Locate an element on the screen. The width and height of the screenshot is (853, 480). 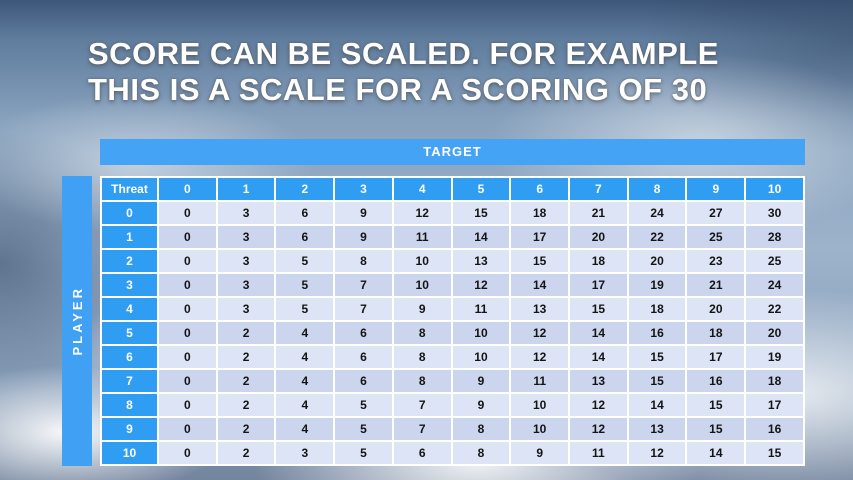
score-cell: 7 is located at coordinates (422, 405).